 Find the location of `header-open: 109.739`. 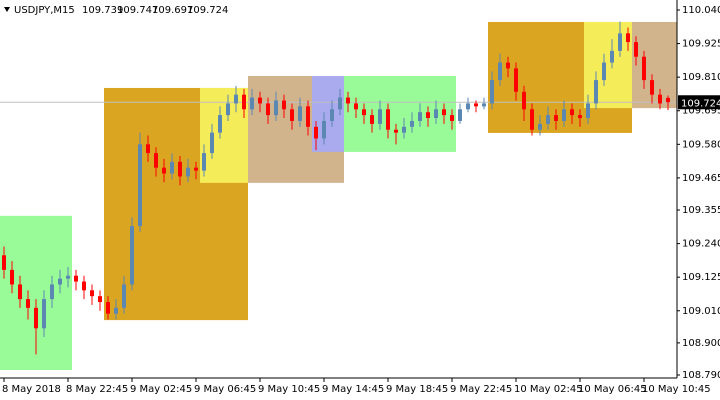

header-open: 109.739 is located at coordinates (102, 10).